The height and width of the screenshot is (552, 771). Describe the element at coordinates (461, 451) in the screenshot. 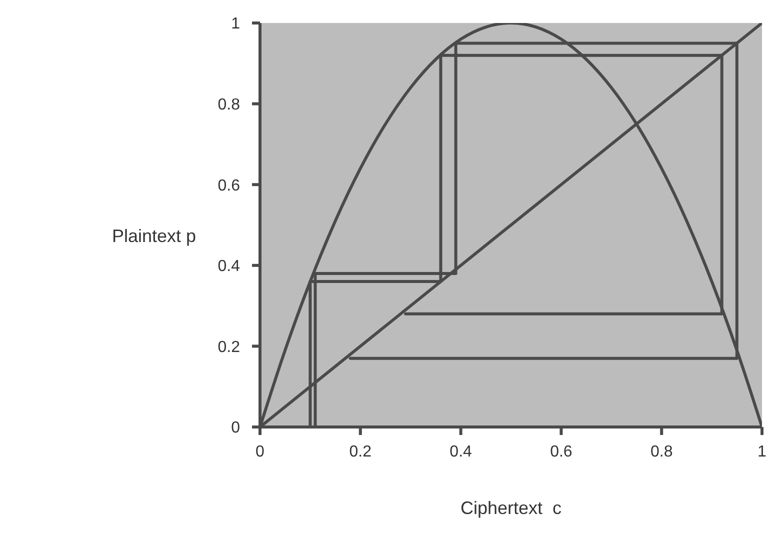

I see `x-tick-label: 0.4` at that location.